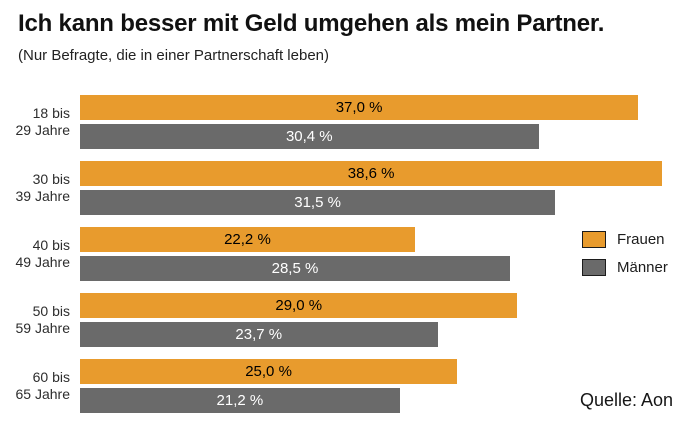 This screenshot has width=700, height=432. I want to click on frauen-bar: 29,0 %, so click(299, 305).